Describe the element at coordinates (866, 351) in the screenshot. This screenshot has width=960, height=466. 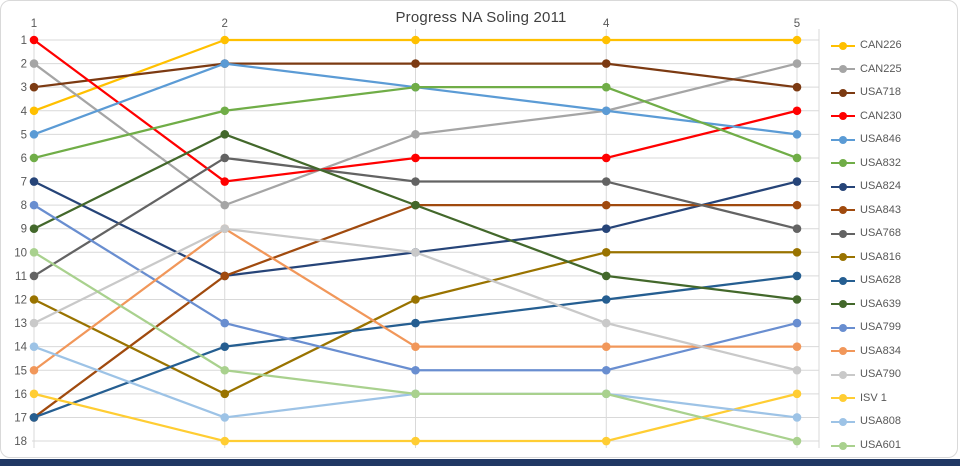
I see `legend-item-USA834: USA834` at that location.